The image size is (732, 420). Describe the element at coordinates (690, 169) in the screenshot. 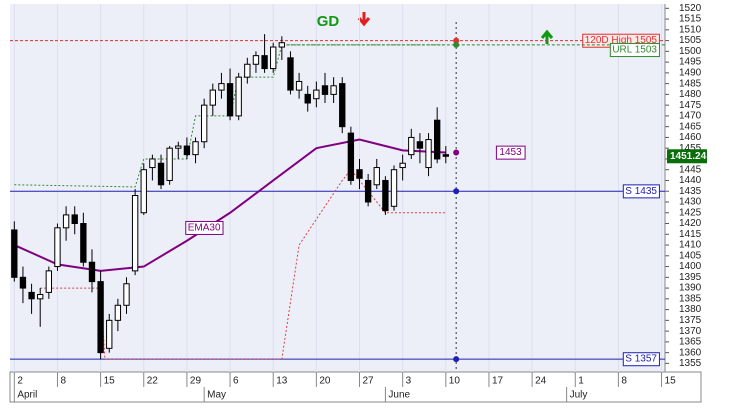

I see `y-tick-label: 1445` at that location.